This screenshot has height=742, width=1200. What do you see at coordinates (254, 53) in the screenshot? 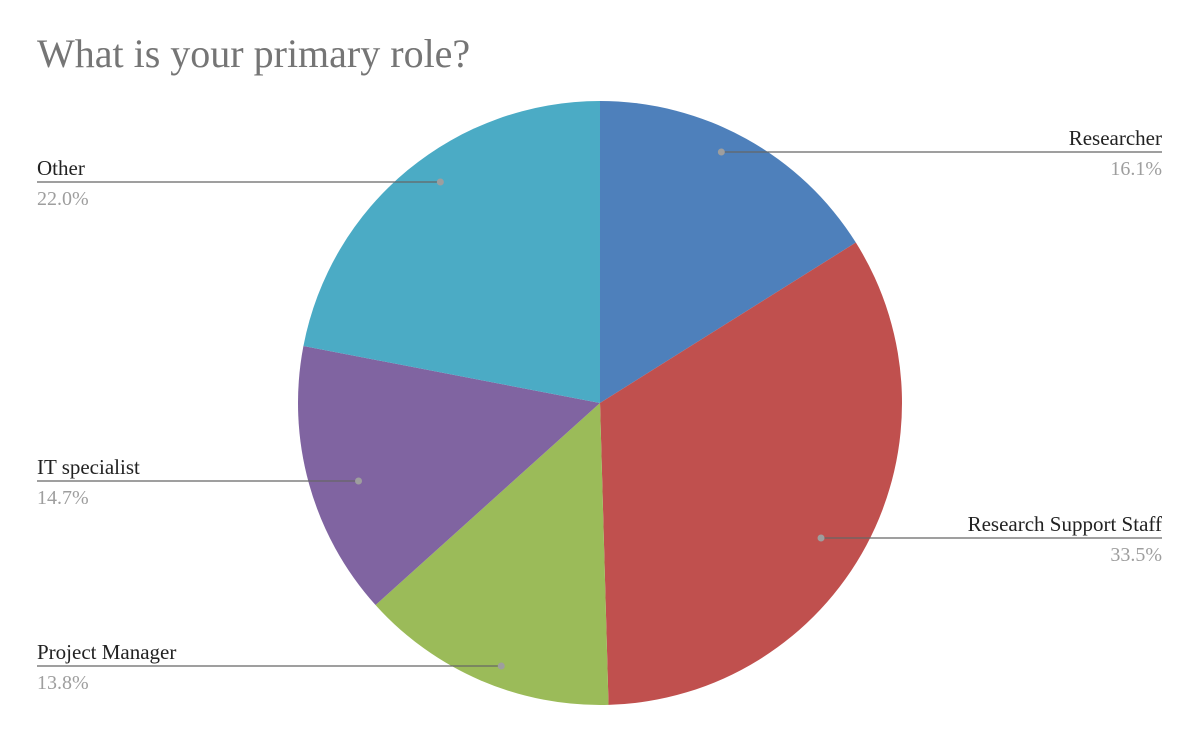
I see `chart-title: What is your primary role?` at bounding box center [254, 53].